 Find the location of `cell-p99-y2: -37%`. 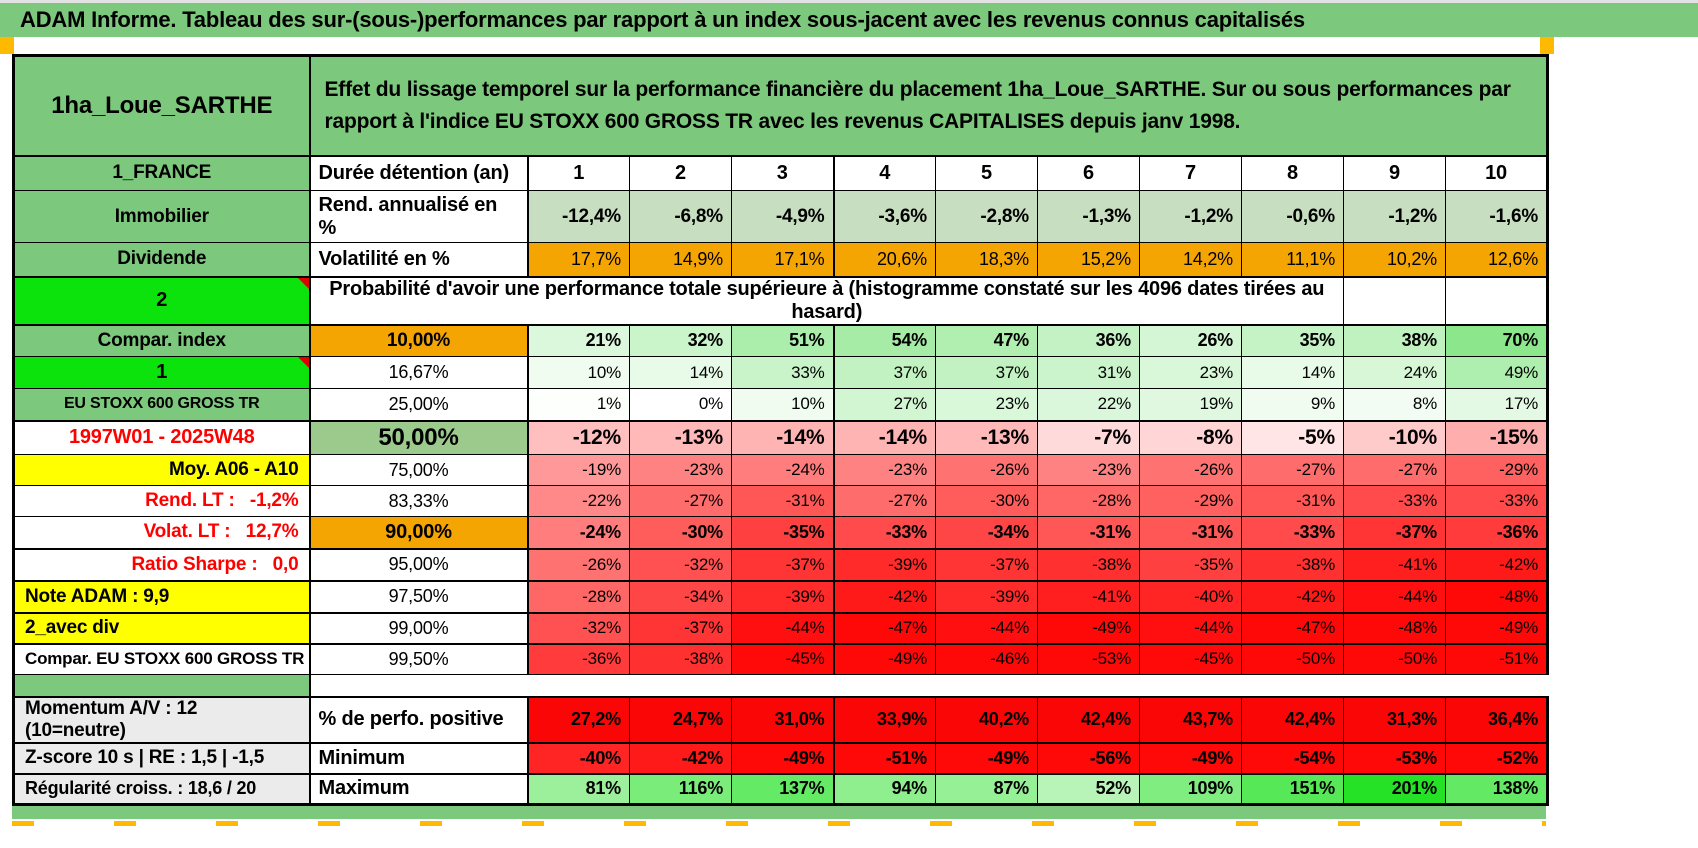

cell-p99-y2: -37% is located at coordinates (680, 627).